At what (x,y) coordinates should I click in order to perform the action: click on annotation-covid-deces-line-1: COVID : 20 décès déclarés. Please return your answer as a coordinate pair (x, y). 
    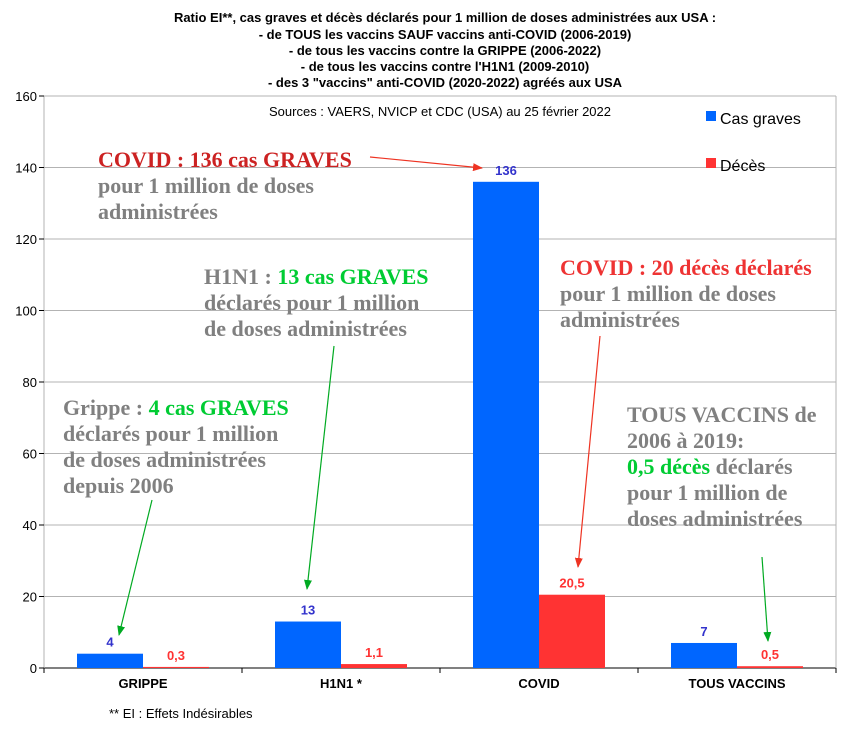
    Looking at the image, I should click on (686, 267).